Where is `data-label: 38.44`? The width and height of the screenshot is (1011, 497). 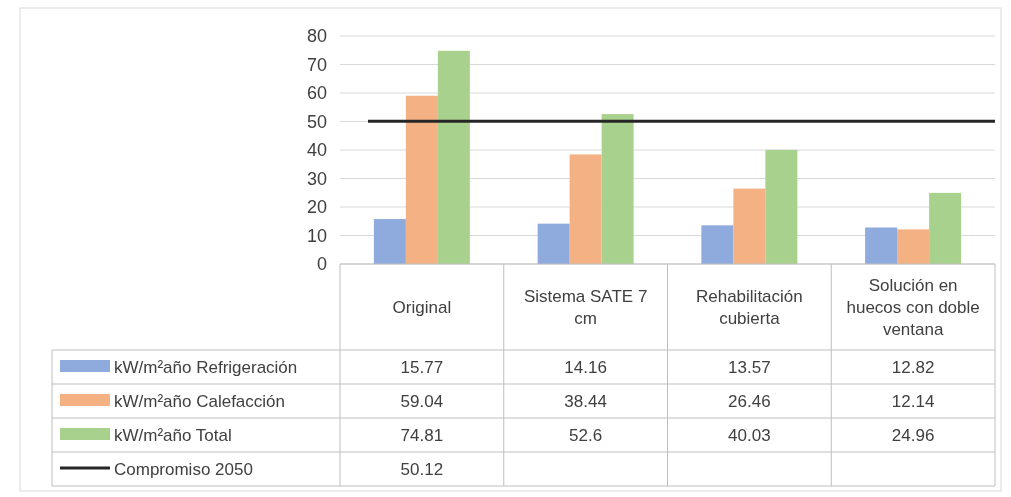 data-label: 38.44 is located at coordinates (585, 401).